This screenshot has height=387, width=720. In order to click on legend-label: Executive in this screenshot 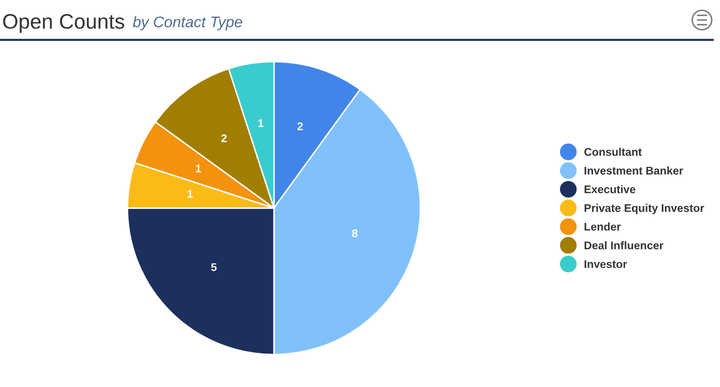, I will do `click(610, 189)`.